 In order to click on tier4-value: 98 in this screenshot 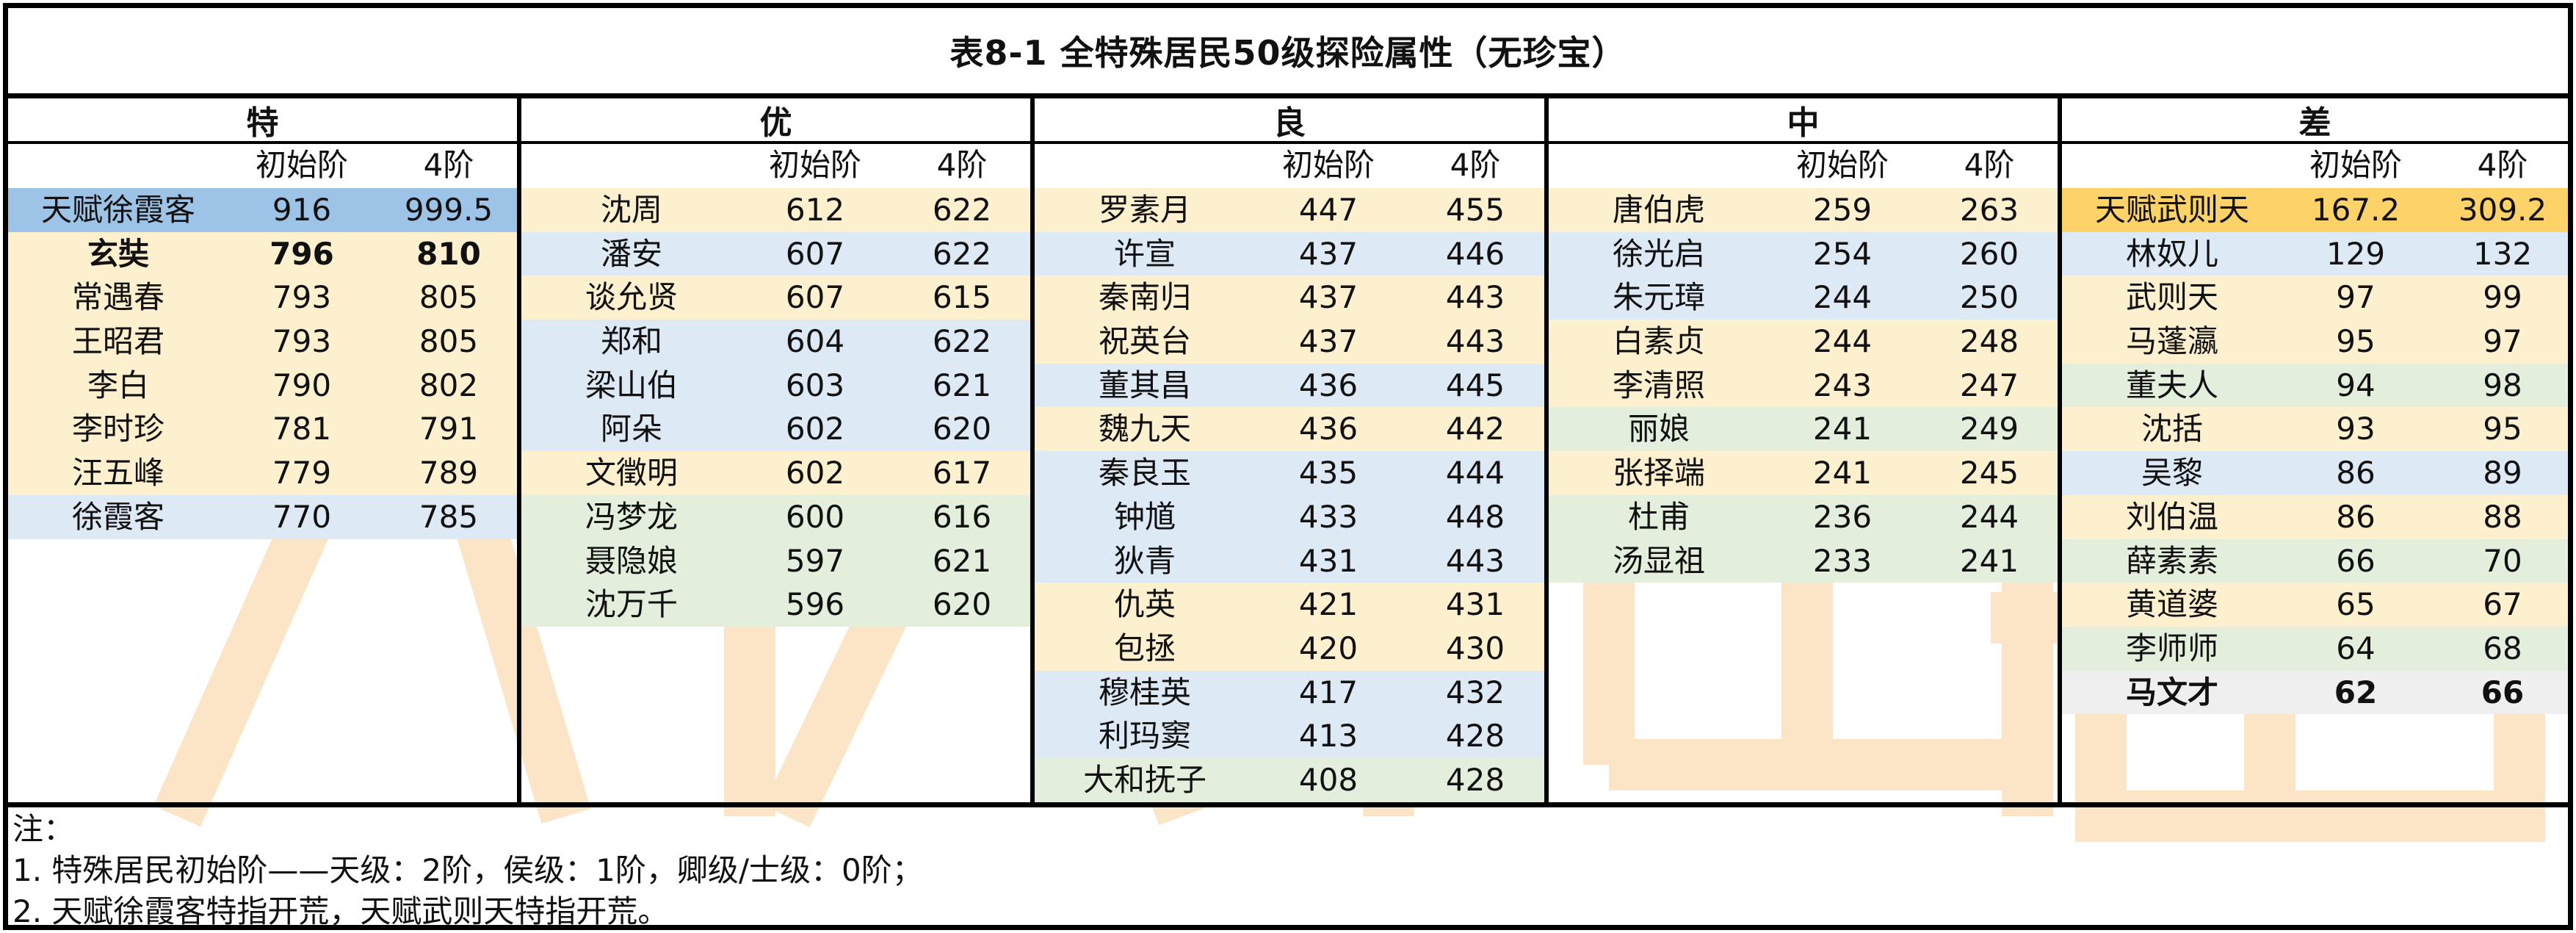, I will do `click(2502, 385)`.